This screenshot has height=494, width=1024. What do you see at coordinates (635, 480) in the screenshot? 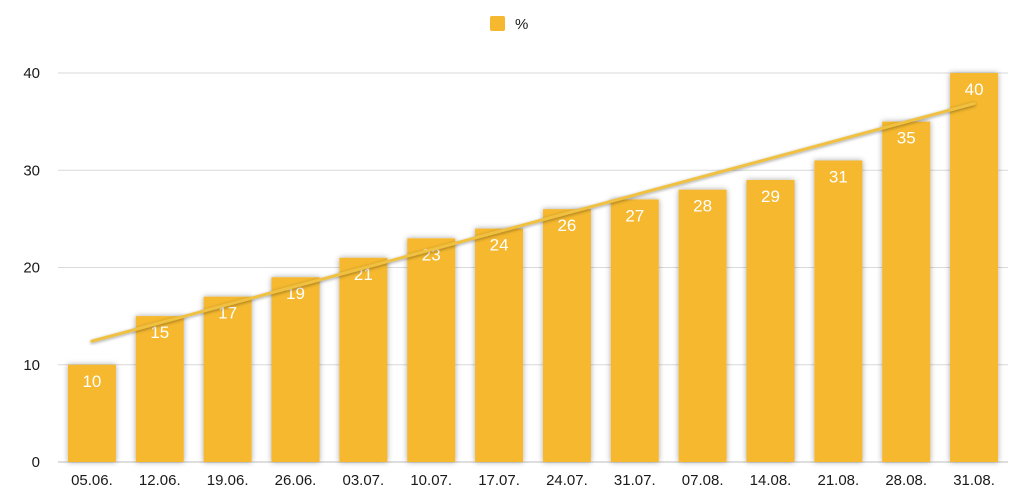
I see `x-tick-label: 31.07.` at bounding box center [635, 480].